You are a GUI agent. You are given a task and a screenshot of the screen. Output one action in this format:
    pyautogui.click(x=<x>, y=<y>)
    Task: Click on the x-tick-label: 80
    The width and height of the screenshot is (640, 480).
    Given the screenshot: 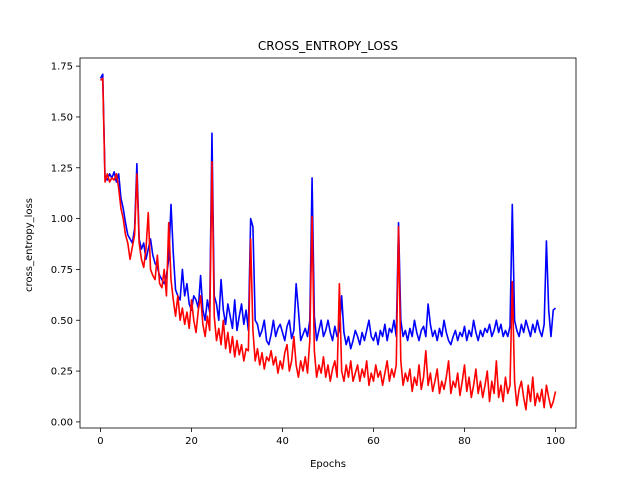 What is the action you would take?
    pyautogui.click(x=464, y=441)
    